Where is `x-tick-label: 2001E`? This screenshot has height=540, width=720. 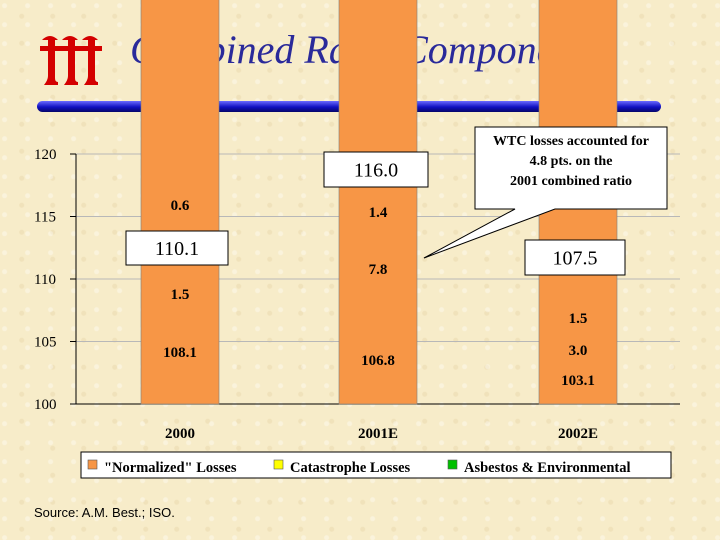 x-tick-label: 2001E is located at coordinates (378, 434).